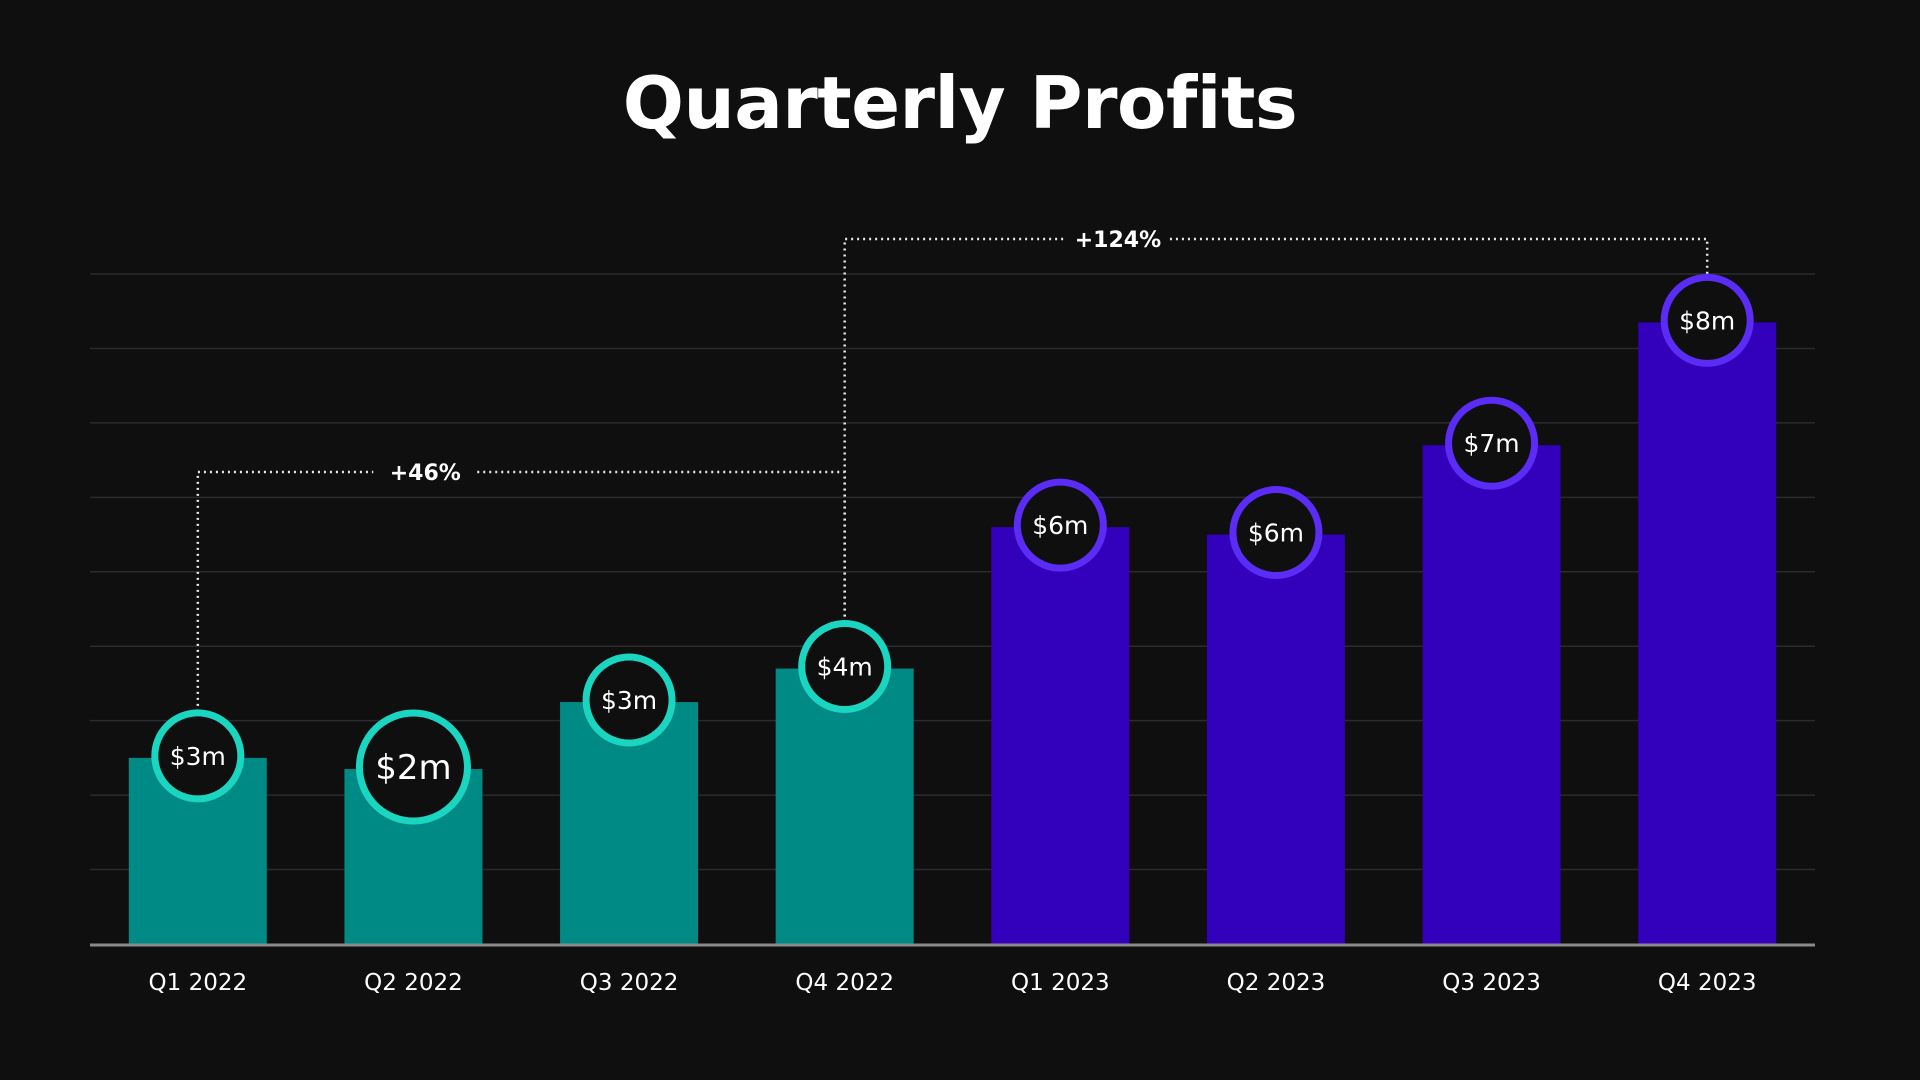 The width and height of the screenshot is (1920, 1080). I want to click on data-label: $7m, so click(1491, 443).